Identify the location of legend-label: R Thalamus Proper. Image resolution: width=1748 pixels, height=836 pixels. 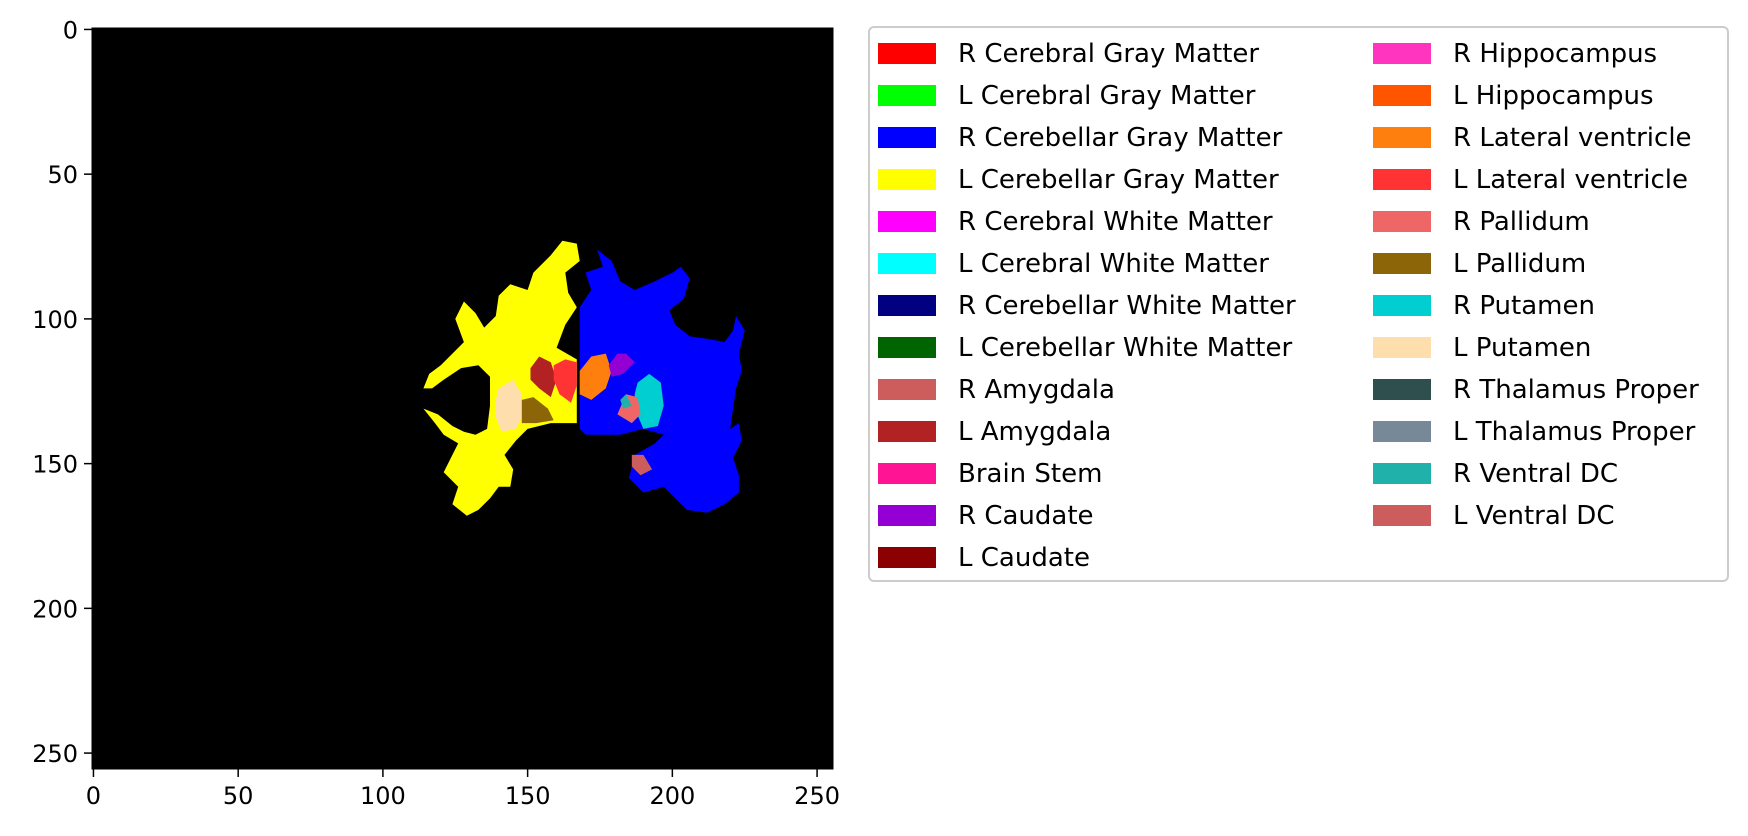
(1576, 390).